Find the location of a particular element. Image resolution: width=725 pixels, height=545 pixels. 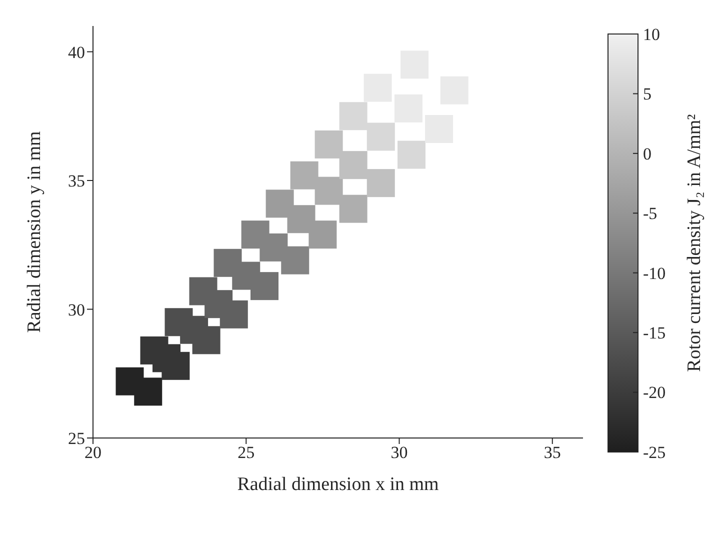

color-bar-label: -5 is located at coordinates (650, 214).